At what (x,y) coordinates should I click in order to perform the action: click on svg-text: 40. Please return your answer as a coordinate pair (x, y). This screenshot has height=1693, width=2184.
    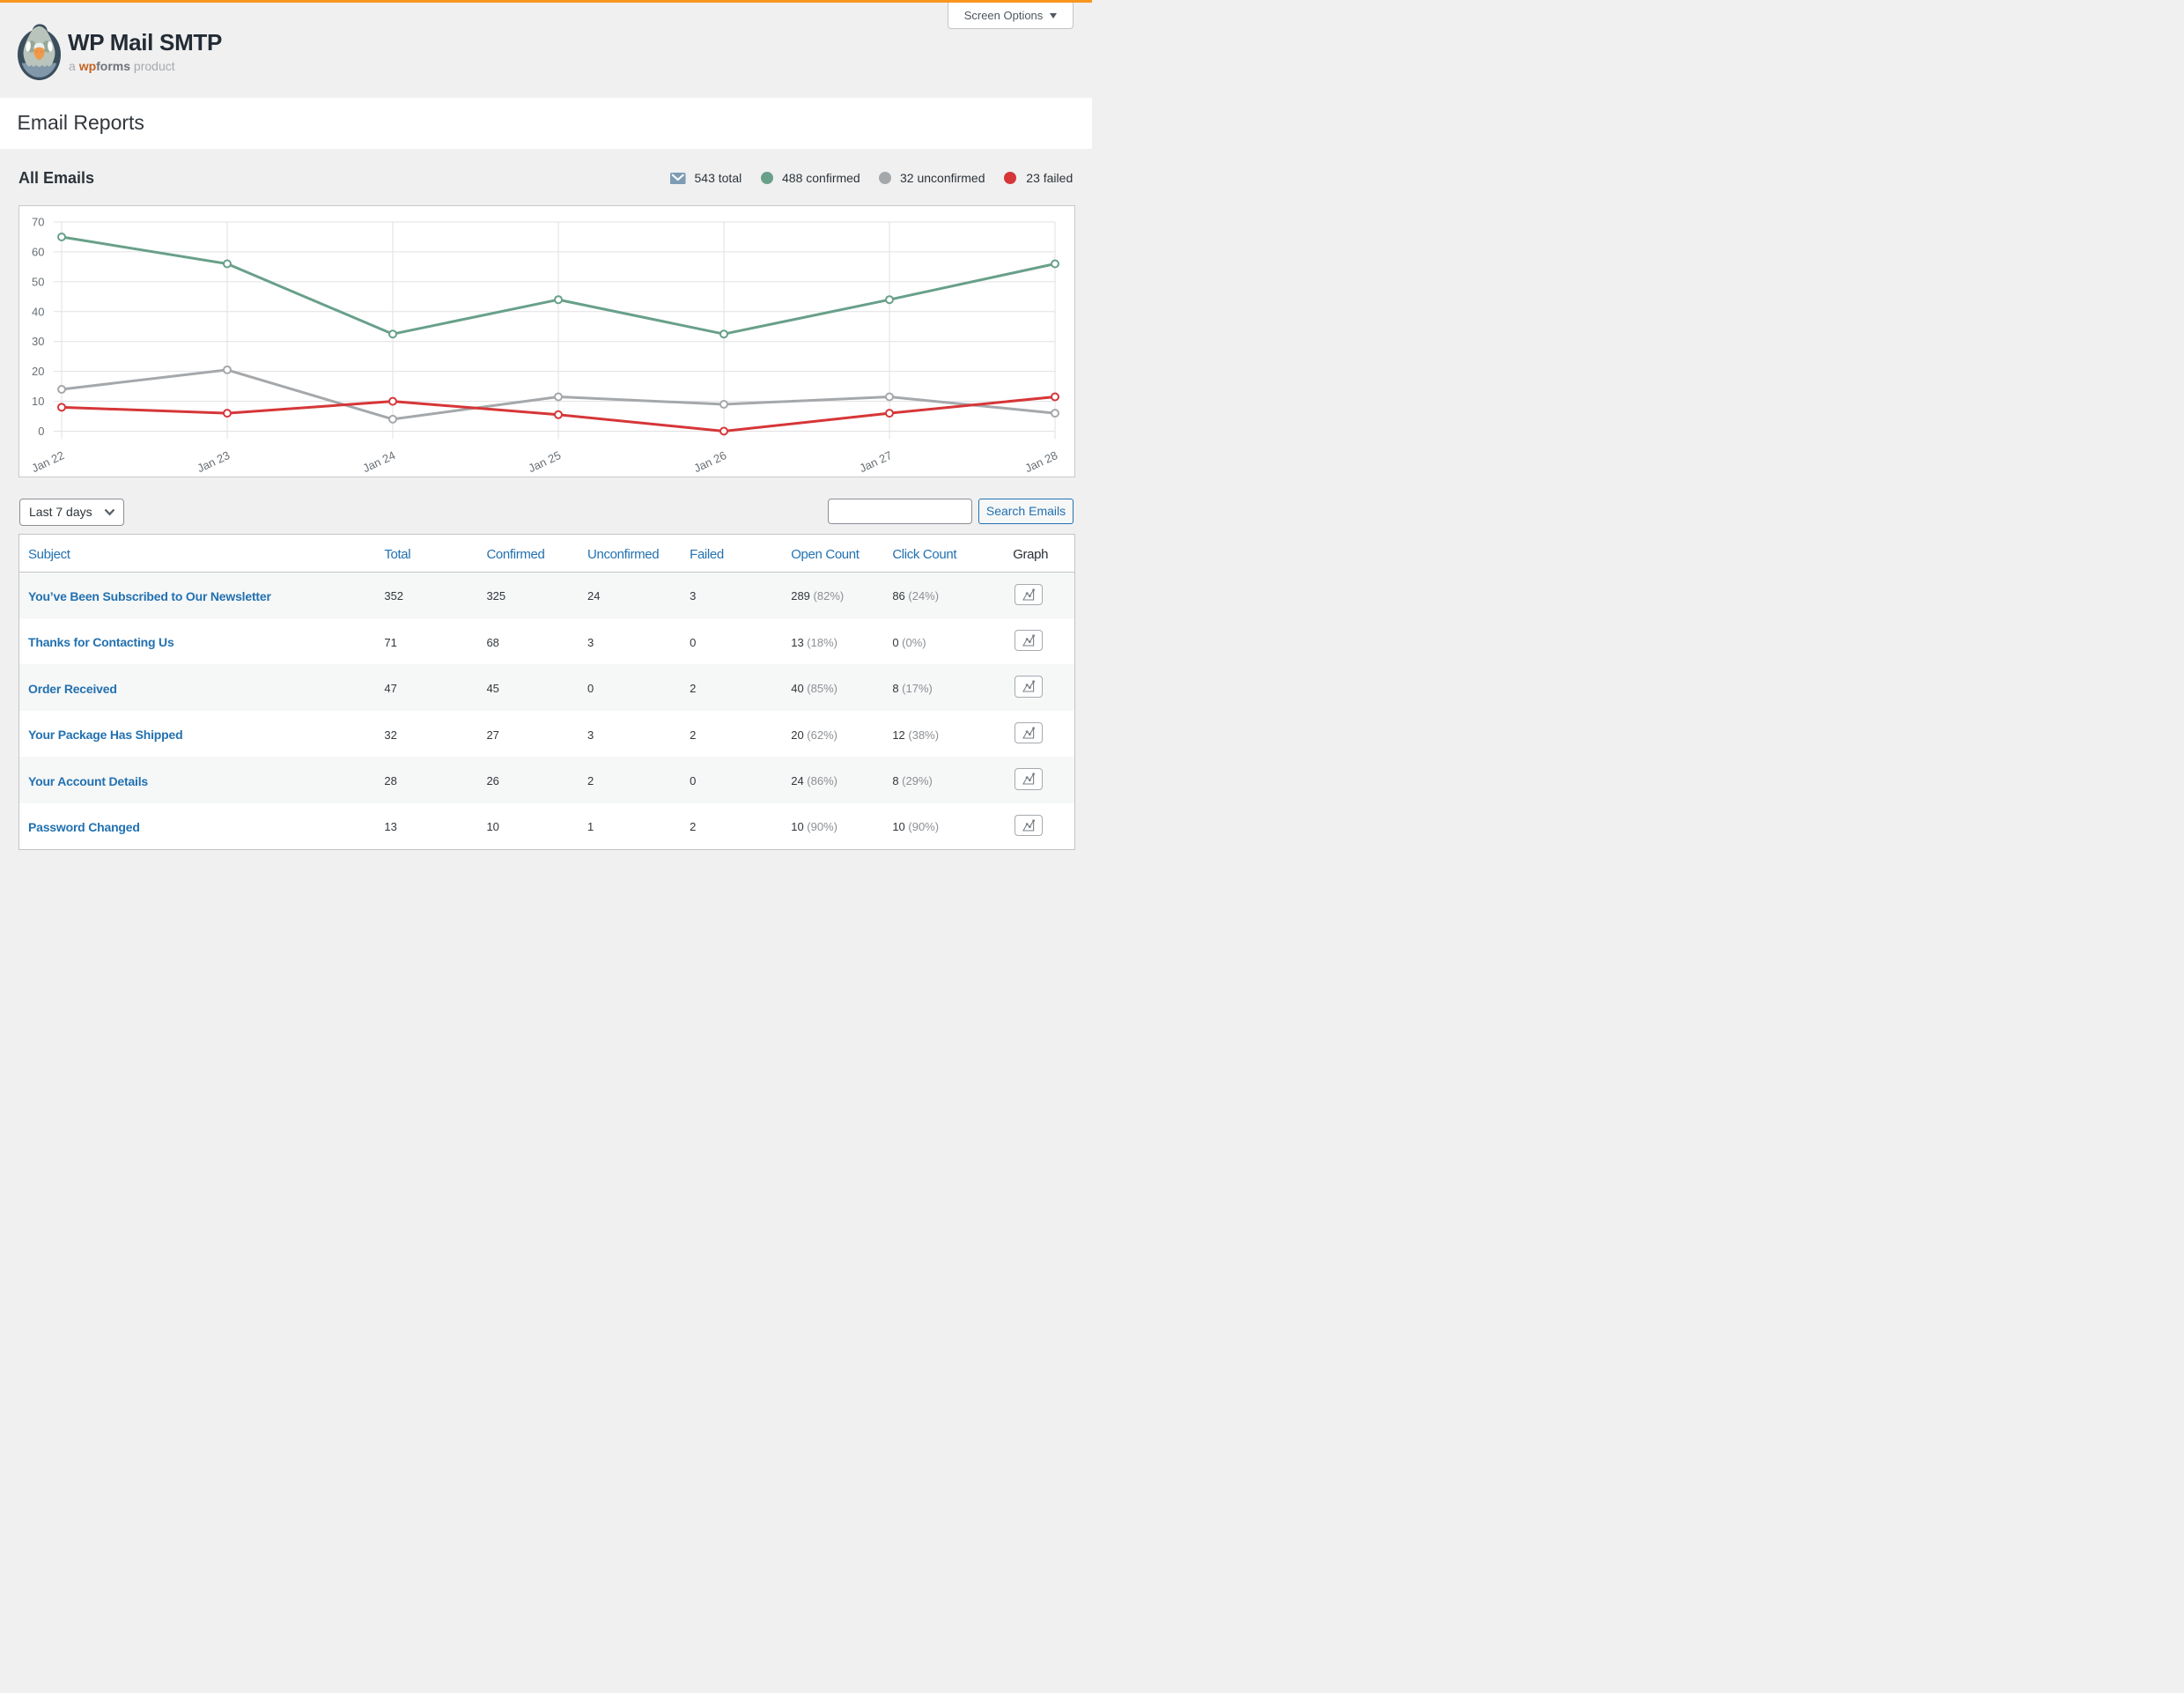
    Looking at the image, I should click on (38, 311).